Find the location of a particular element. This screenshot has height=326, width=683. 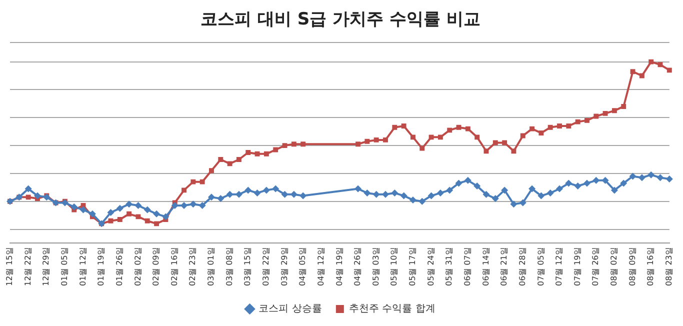

x-tick-label: 01월 05일 is located at coordinates (65, 266).